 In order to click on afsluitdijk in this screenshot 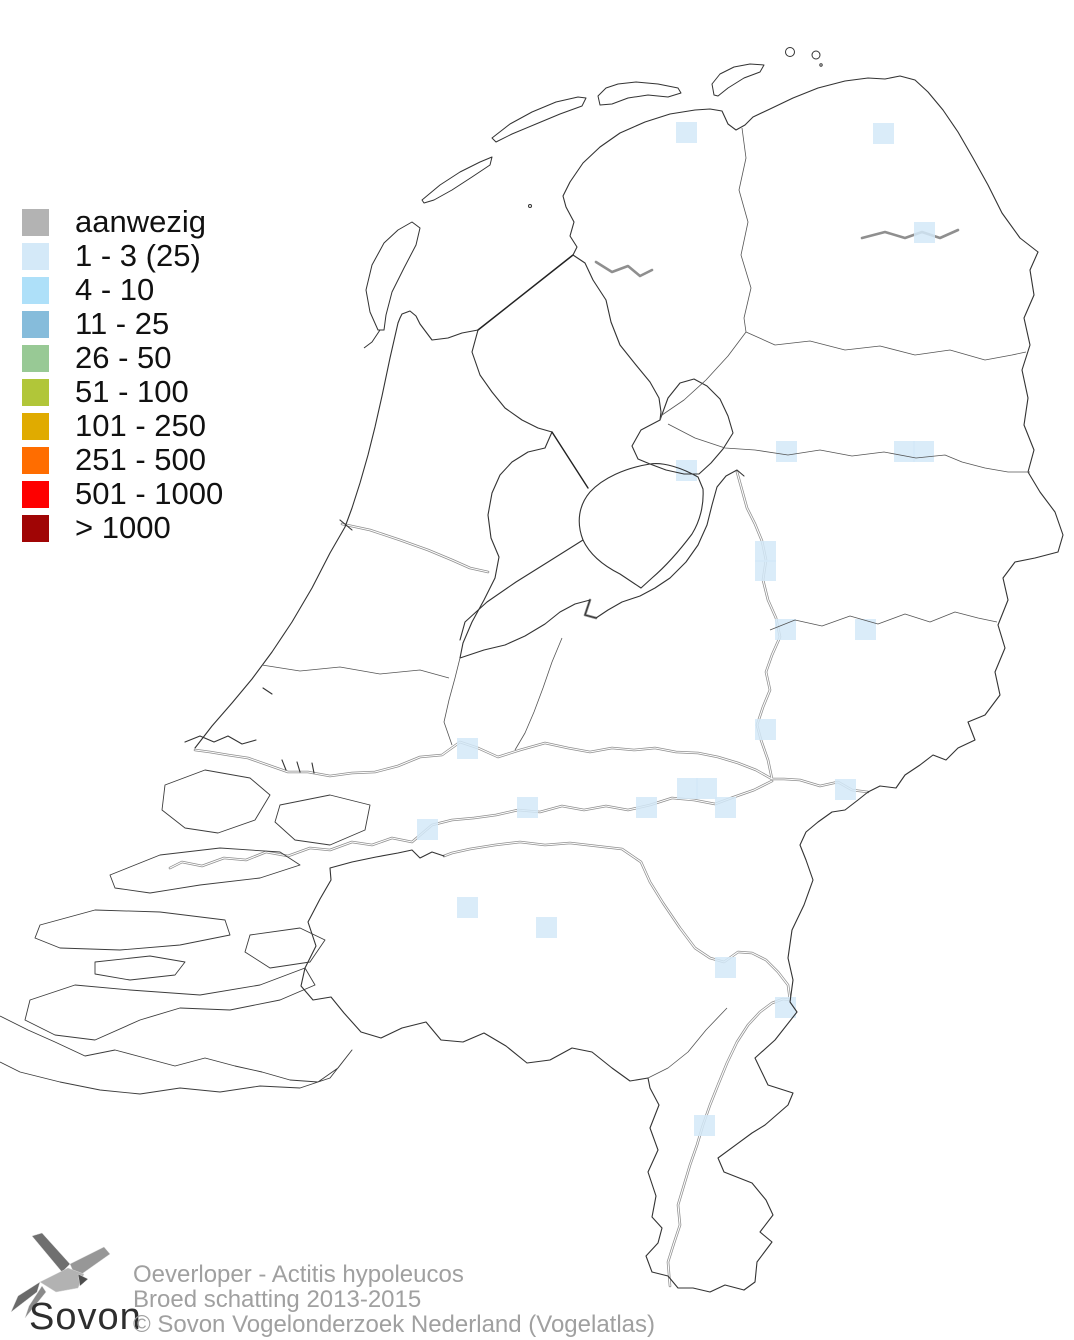, I will do `click(525, 292)`.